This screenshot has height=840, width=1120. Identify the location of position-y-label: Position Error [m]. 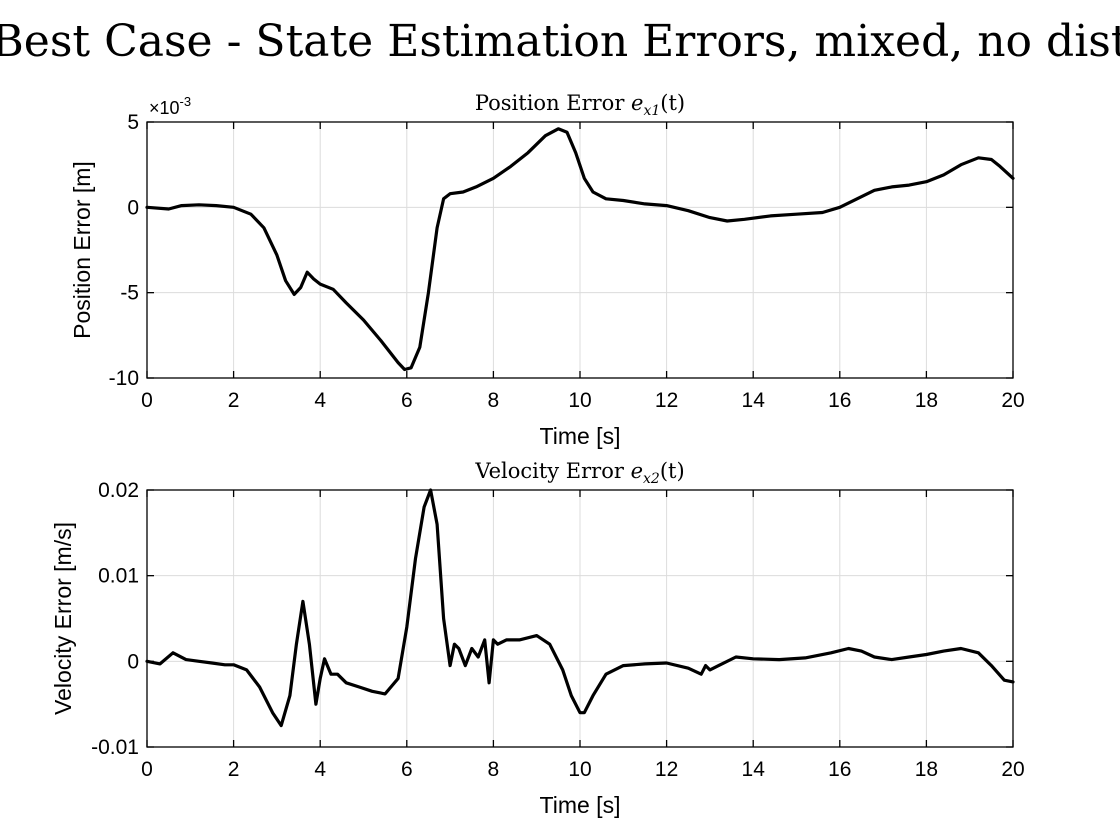
(82, 250).